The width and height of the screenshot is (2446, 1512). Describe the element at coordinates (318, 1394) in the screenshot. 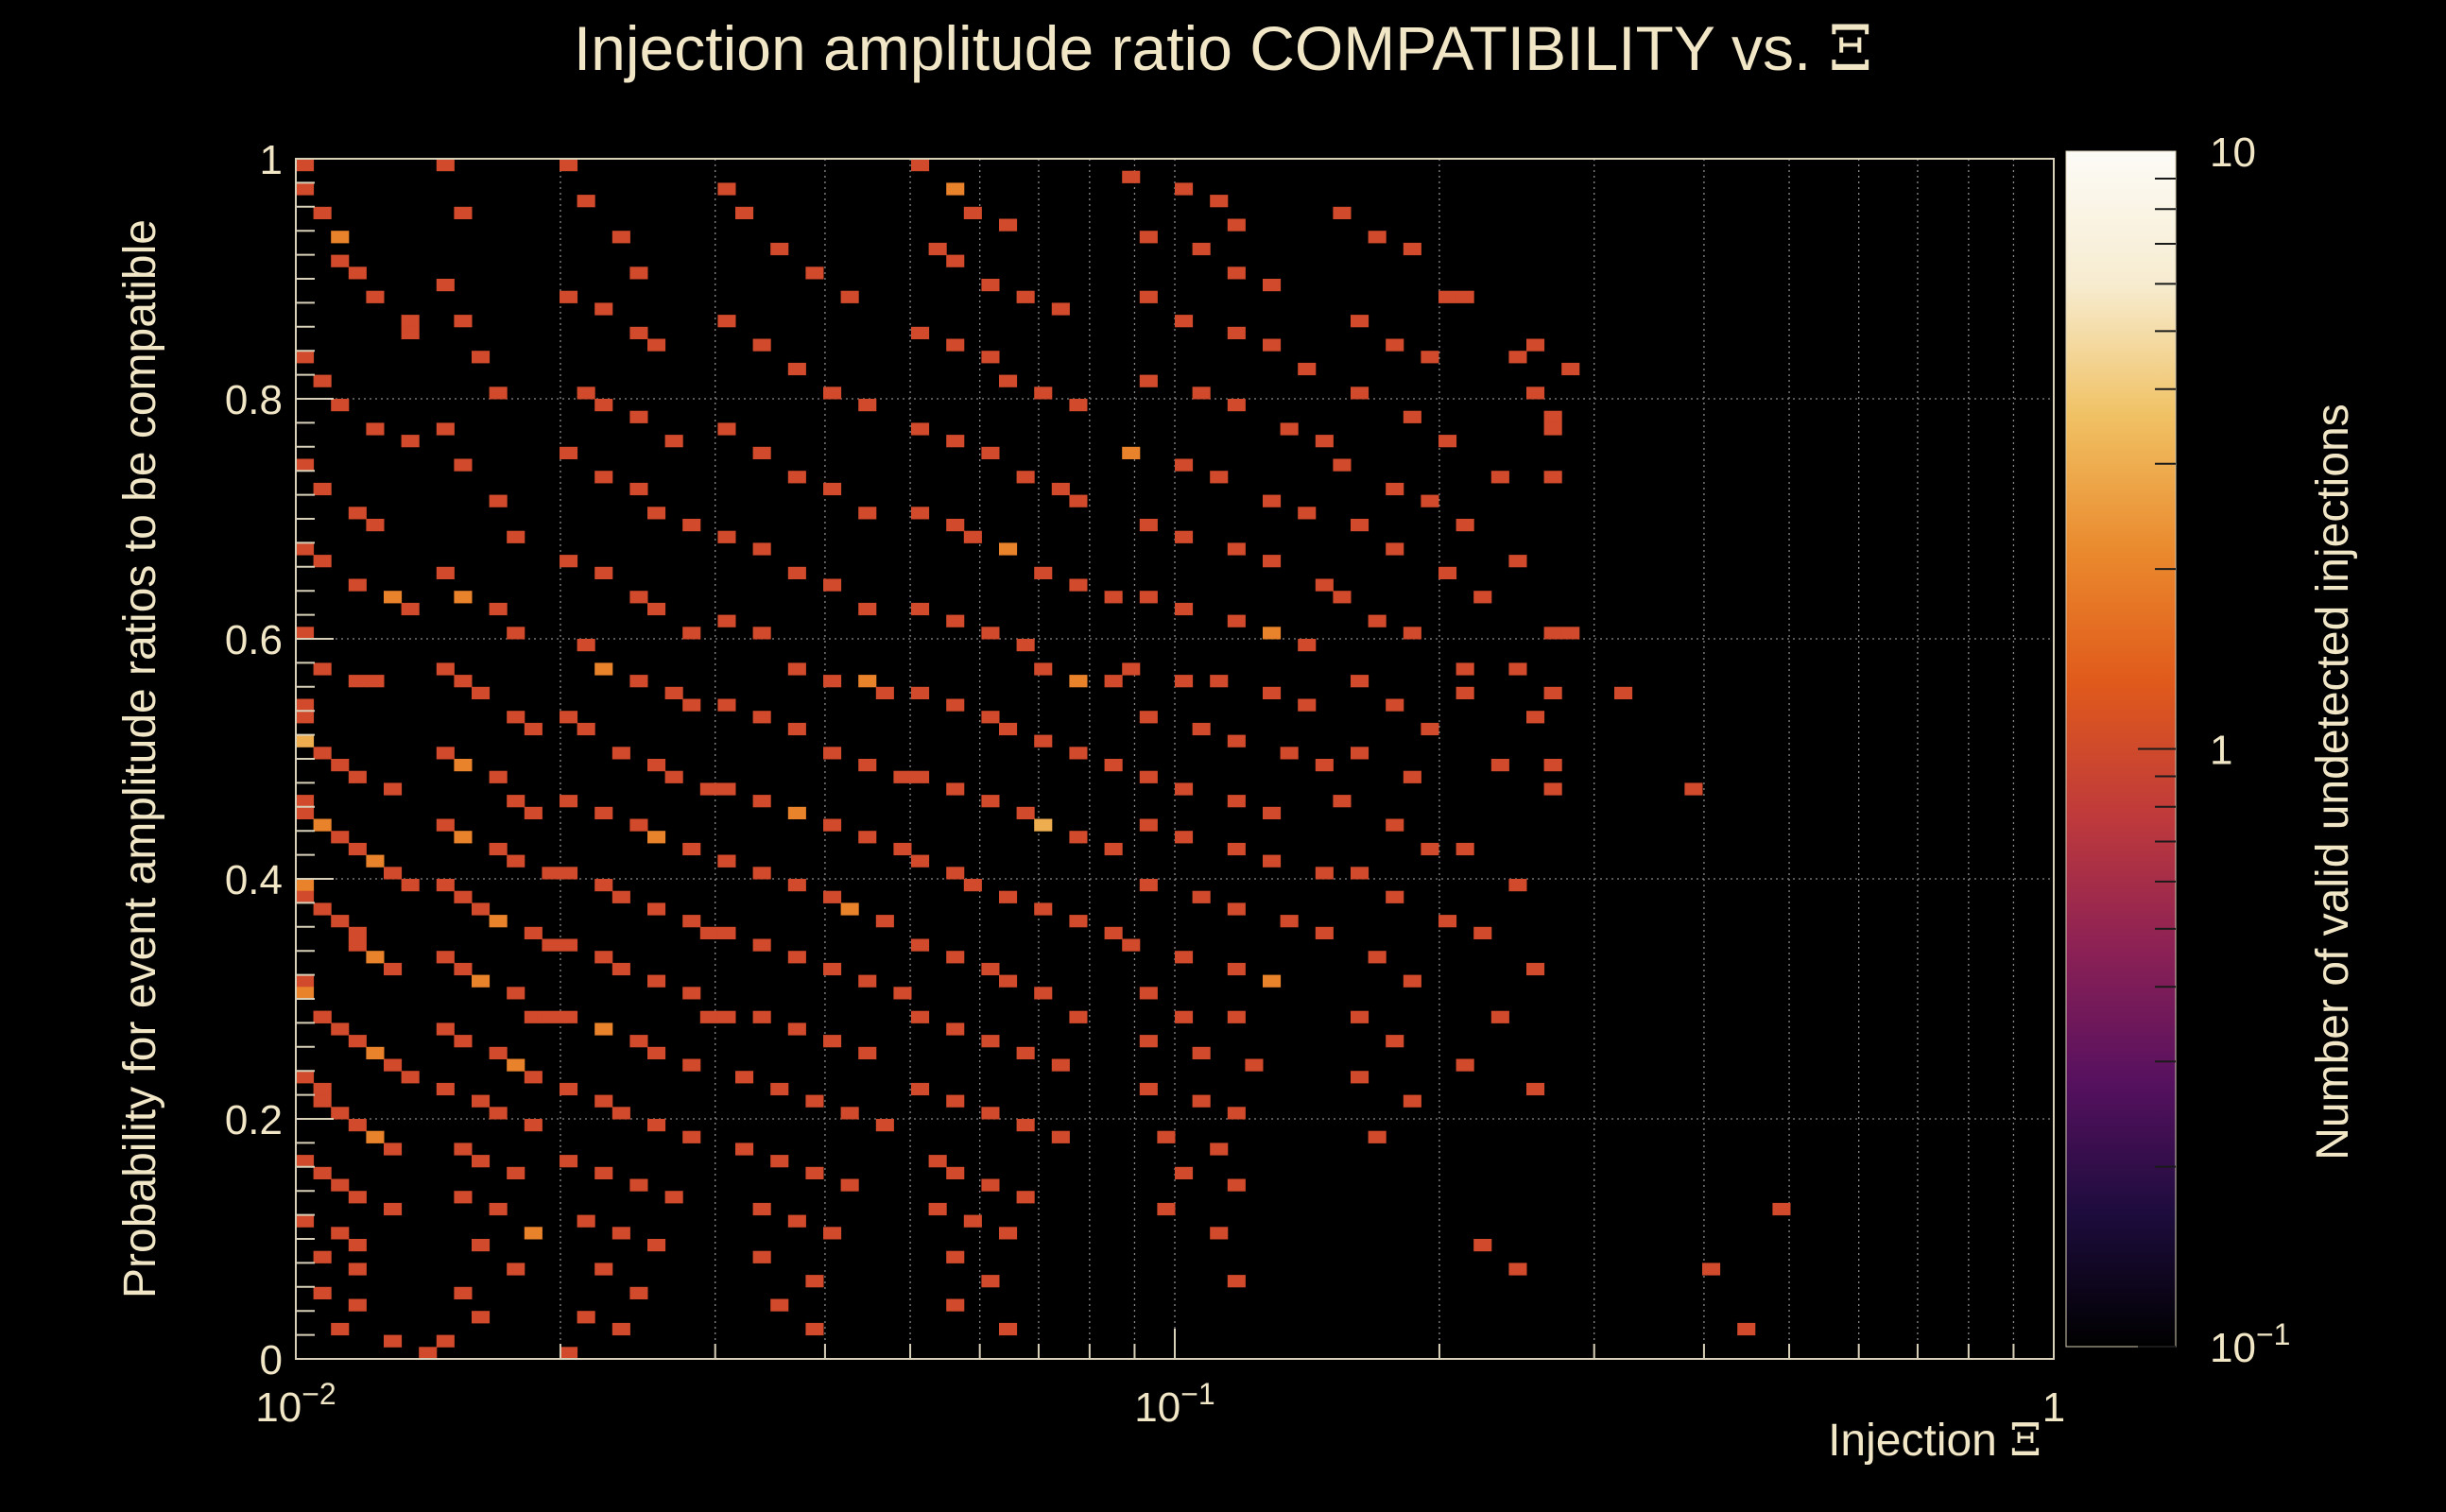

I see `x-tick-exponent: −2` at that location.